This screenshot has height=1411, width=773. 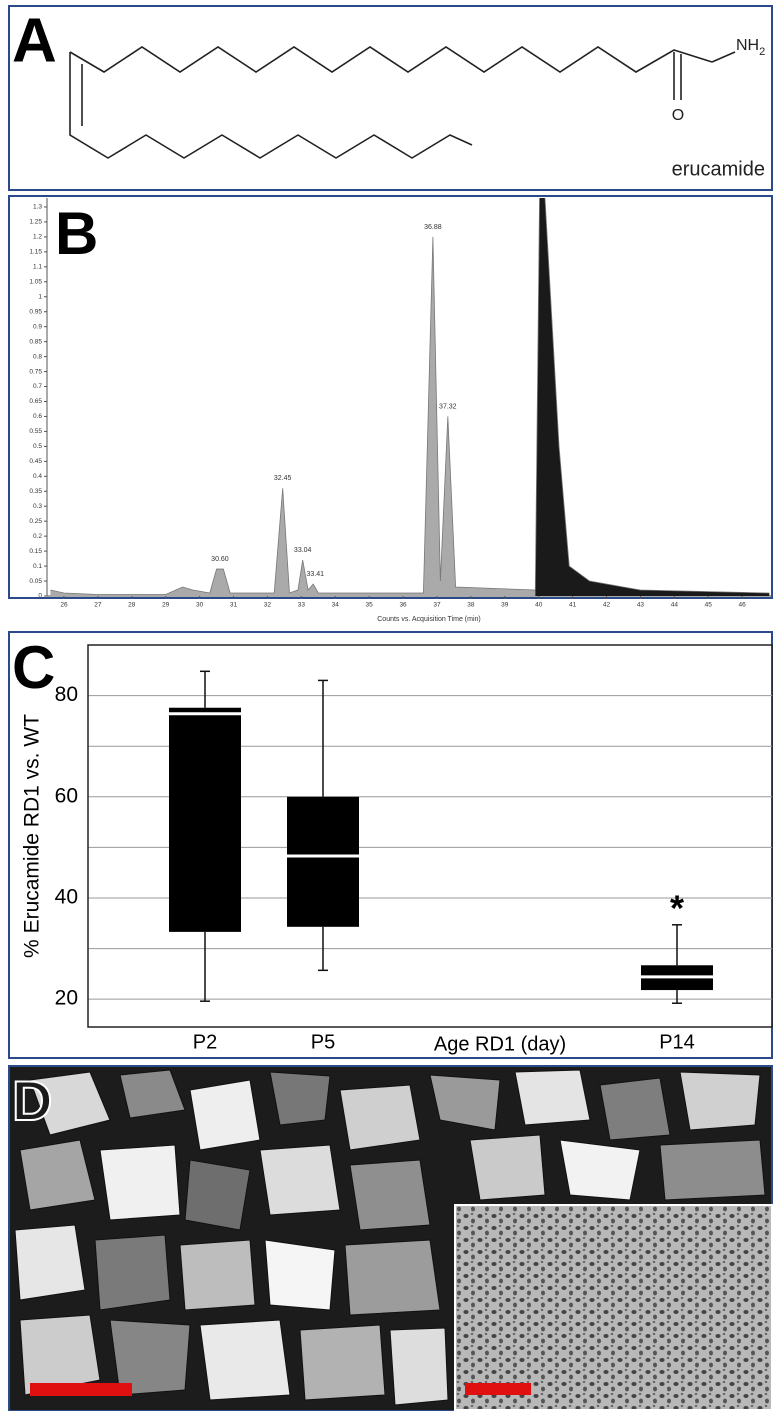 I want to click on y-tick-label: 0.95, so click(x=35, y=311).